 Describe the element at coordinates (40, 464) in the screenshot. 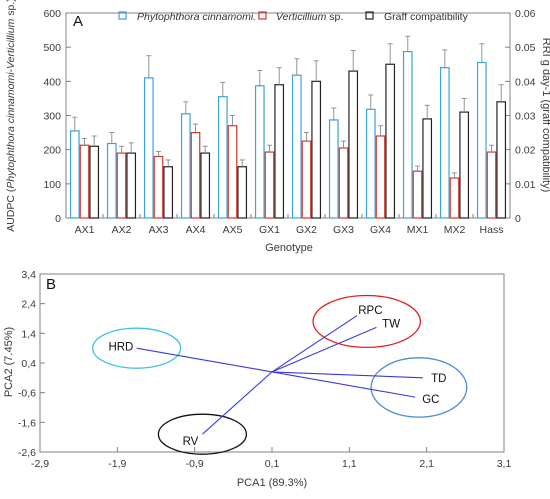

I see `b-x-tick-label: -2,9` at that location.